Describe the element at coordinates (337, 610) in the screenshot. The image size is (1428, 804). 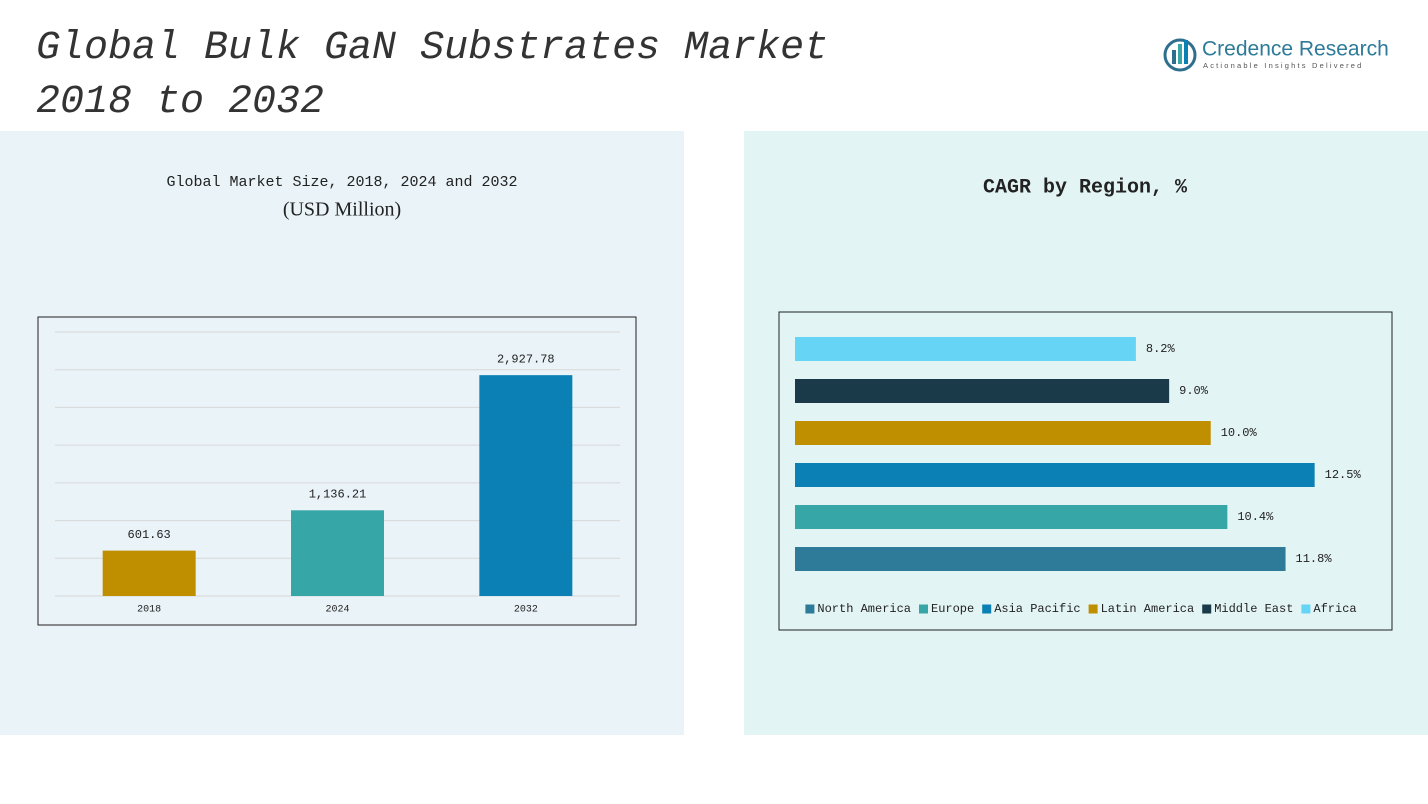
I see `x-tick-label: 2024` at that location.